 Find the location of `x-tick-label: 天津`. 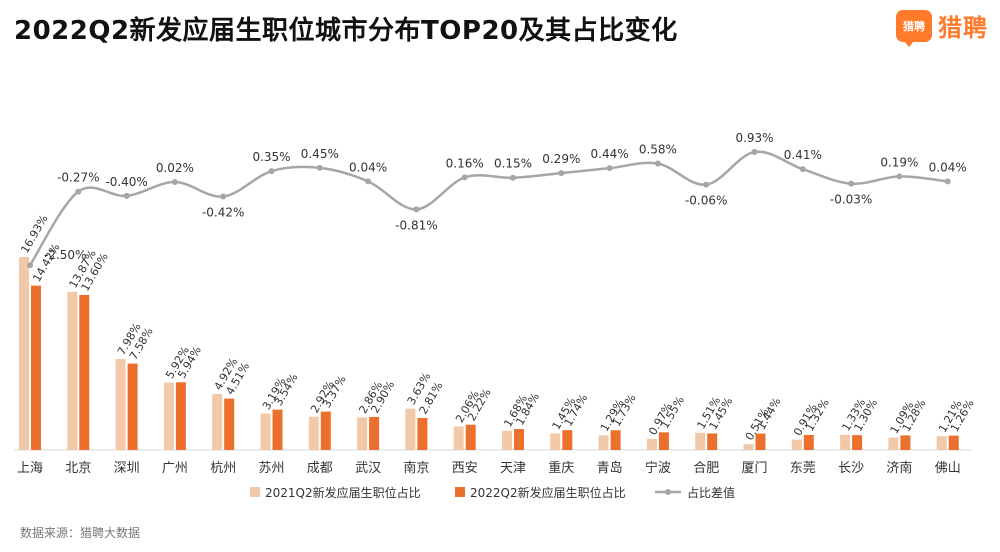

x-tick-label: 天津 is located at coordinates (513, 468).